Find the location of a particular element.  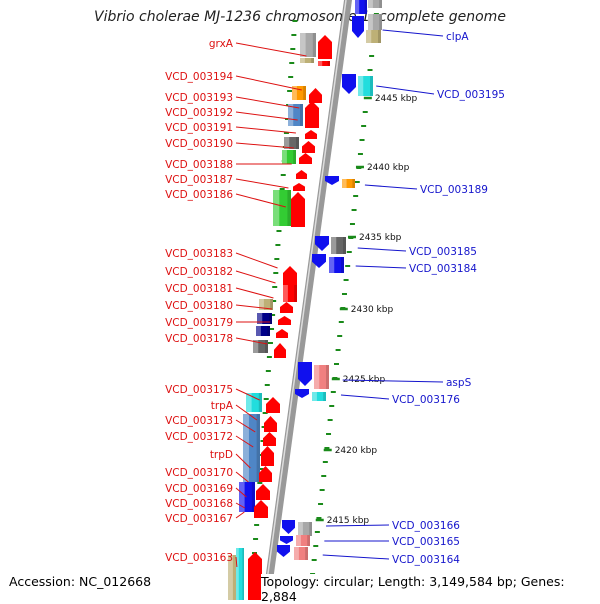

gene-label-right: VCD_003166 is located at coordinates (426, 526).